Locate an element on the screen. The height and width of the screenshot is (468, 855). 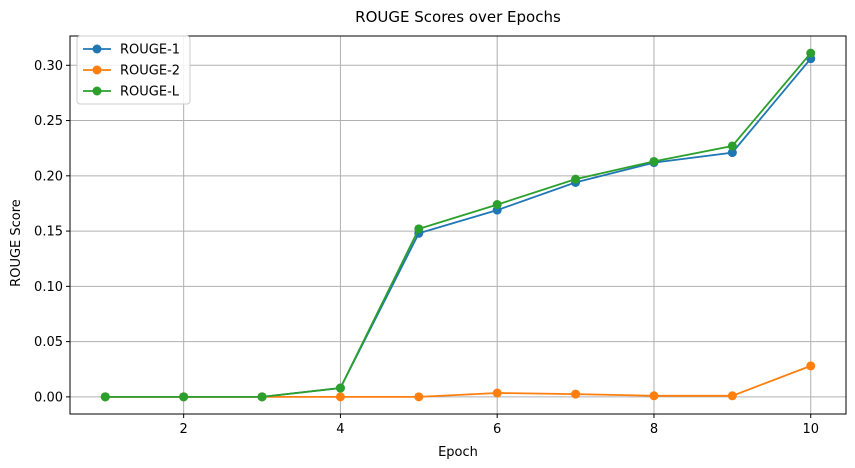
y-axis-ticks: 0.00 0.05 0.10 0.15 0.20 0.25 0.30 is located at coordinates (52, 232).